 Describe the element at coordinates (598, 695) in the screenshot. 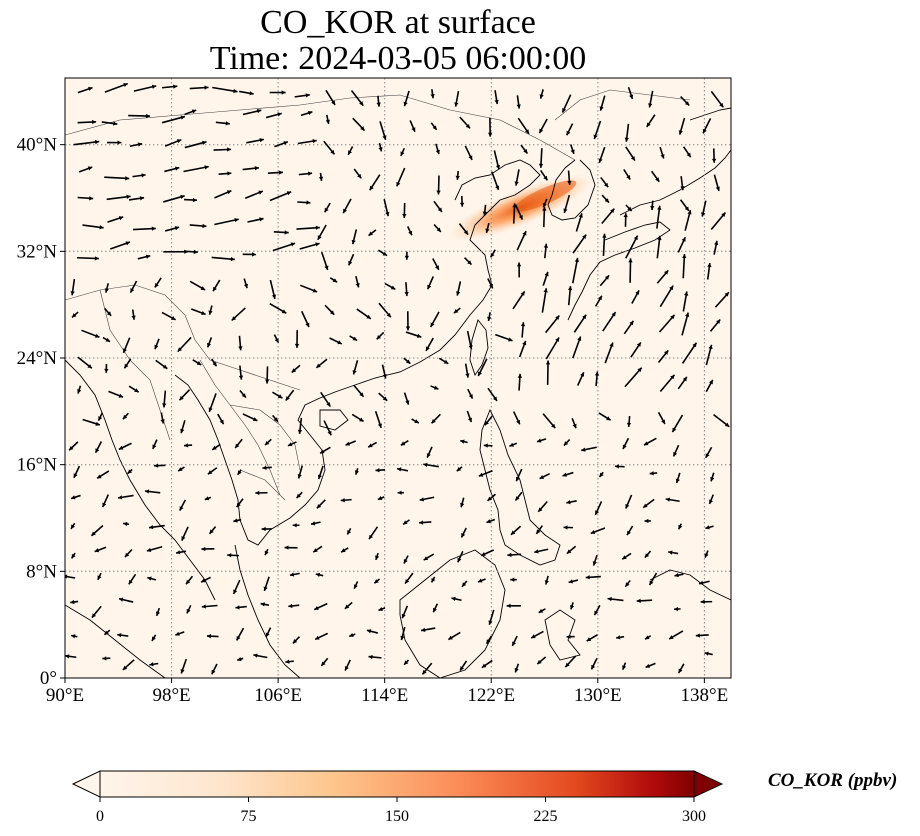

I see `lon-tick-label: 130°E` at that location.